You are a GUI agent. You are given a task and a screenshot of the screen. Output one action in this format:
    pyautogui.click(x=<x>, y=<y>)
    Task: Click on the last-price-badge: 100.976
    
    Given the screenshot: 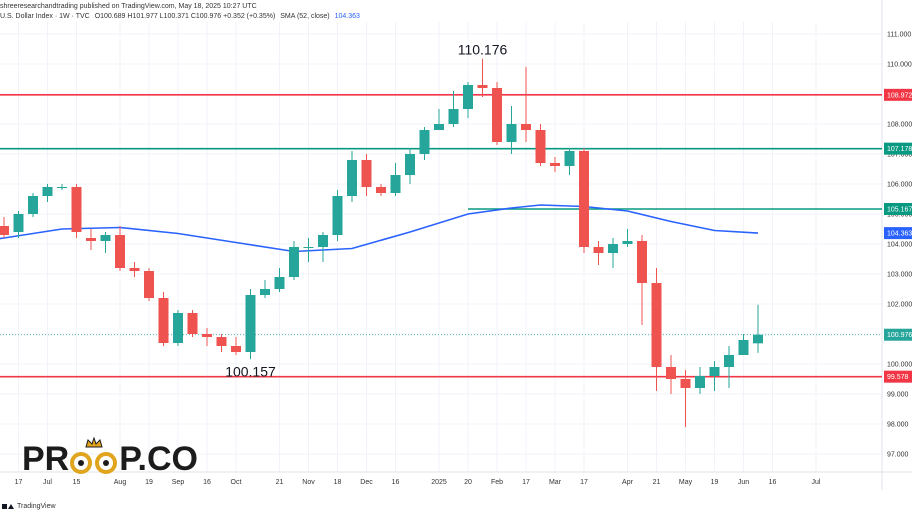 What is the action you would take?
    pyautogui.click(x=899, y=335)
    